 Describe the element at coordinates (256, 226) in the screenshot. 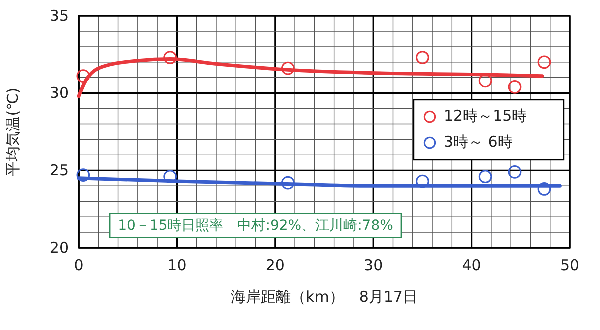

I see `annotation: 10－15時日照率 中村:92%、江川崎:78%` at that location.